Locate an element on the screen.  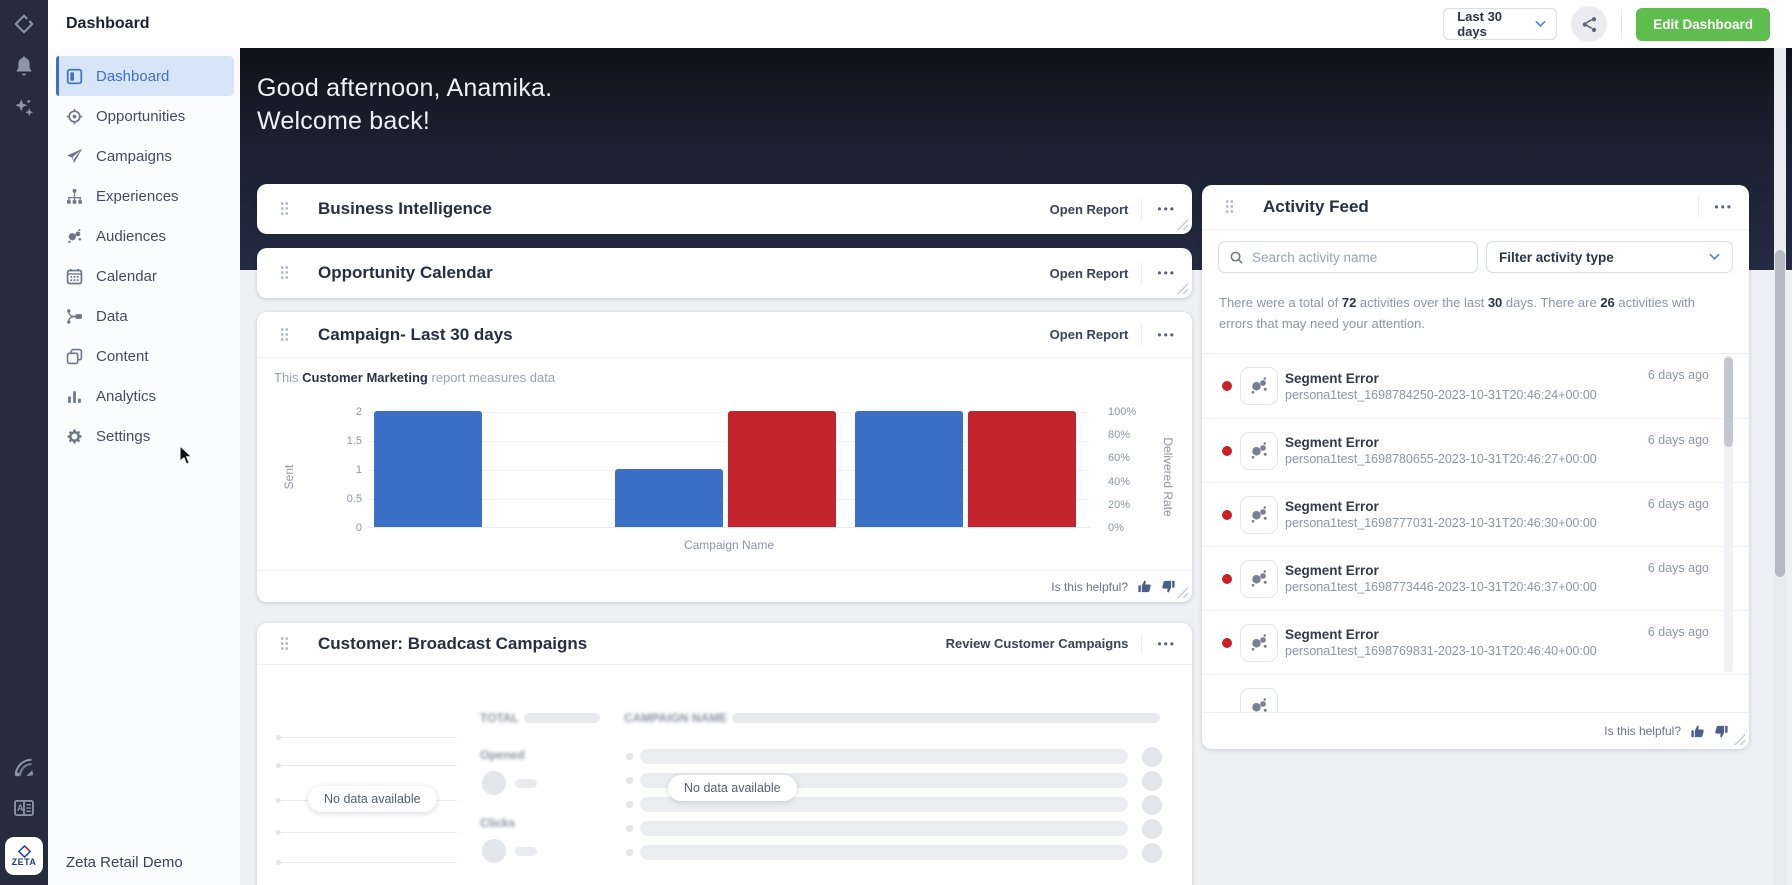
sidebar-item-opportunities: Opportunities is located at coordinates (144, 116).